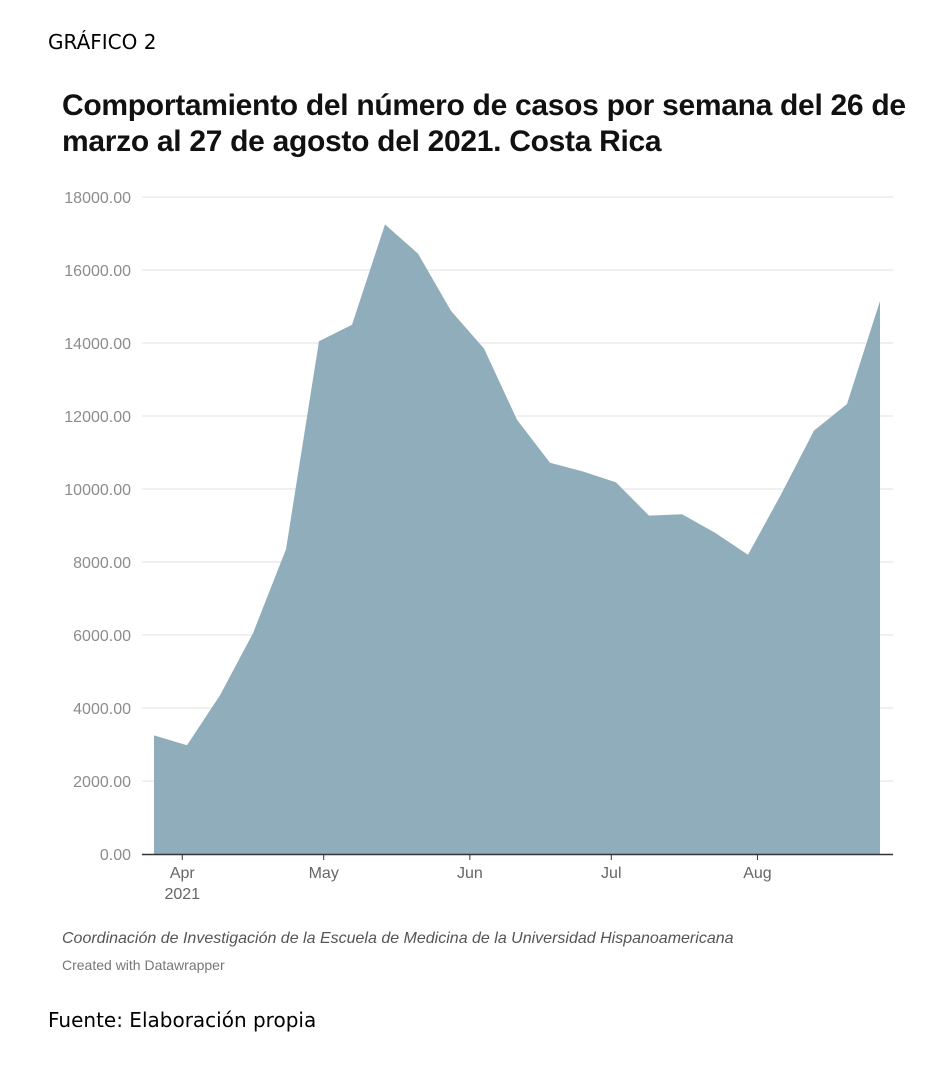  What do you see at coordinates (182, 894) in the screenshot?
I see `x-tick-sublabel: 2021` at bounding box center [182, 894].